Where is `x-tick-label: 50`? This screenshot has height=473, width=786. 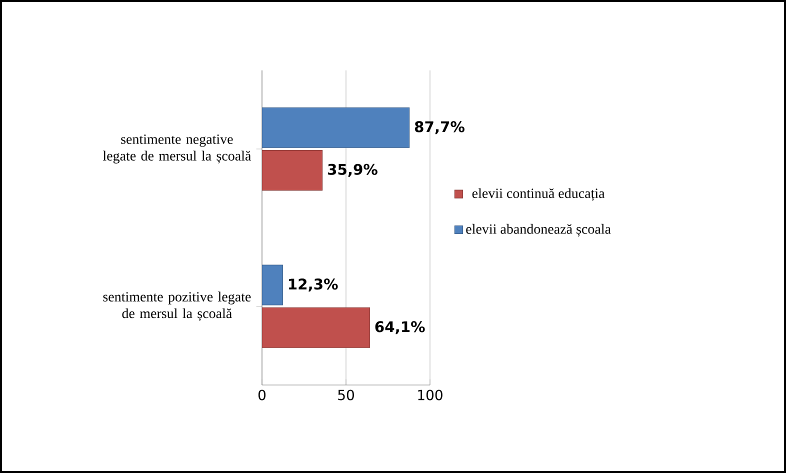 x-tick-label: 50 is located at coordinates (346, 395).